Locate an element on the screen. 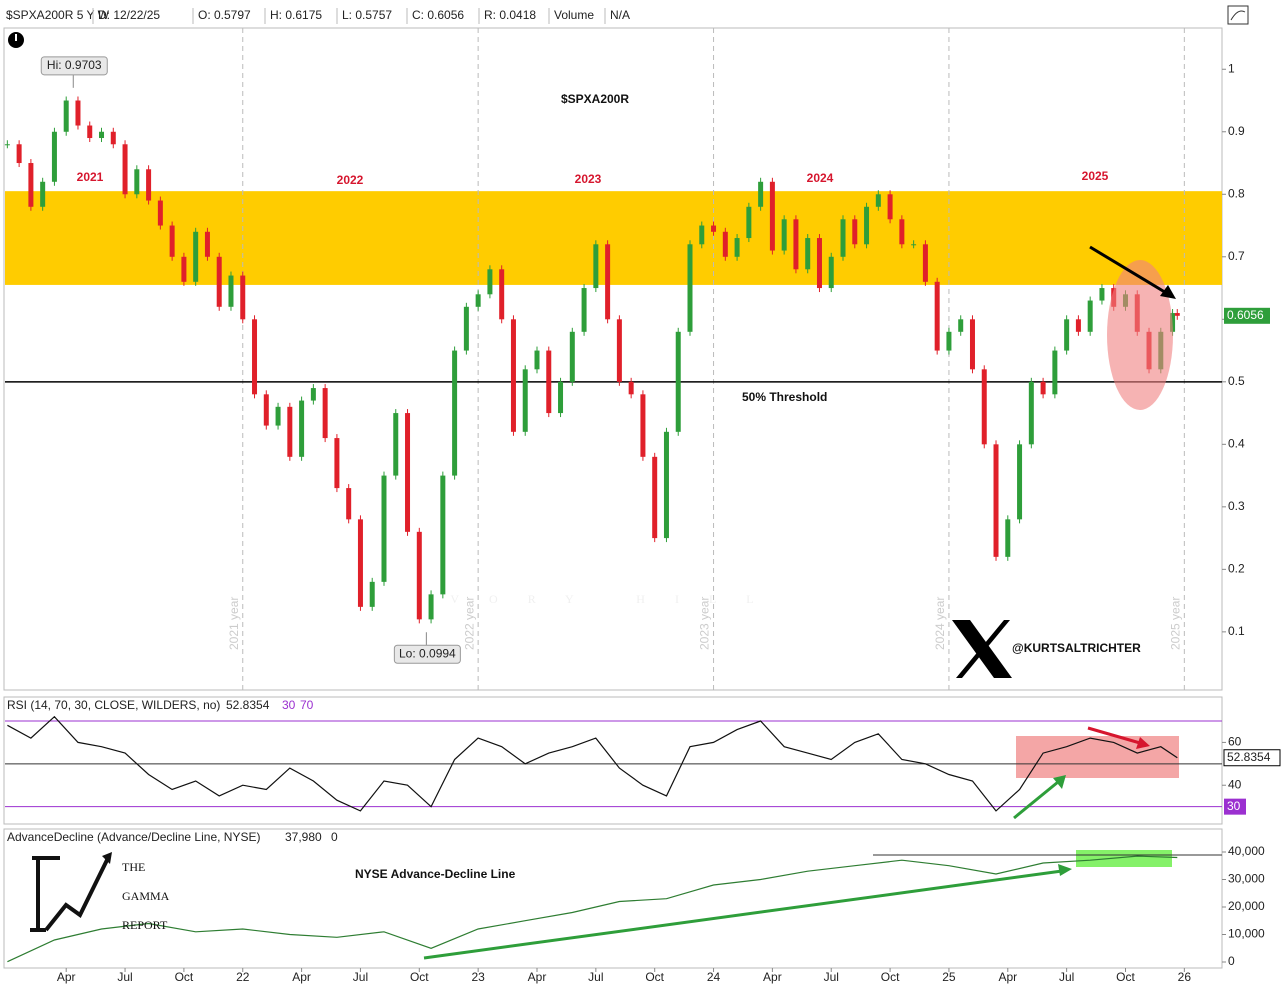 This screenshot has width=1287, height=992. last-value-box is located at coordinates (1252, 758).